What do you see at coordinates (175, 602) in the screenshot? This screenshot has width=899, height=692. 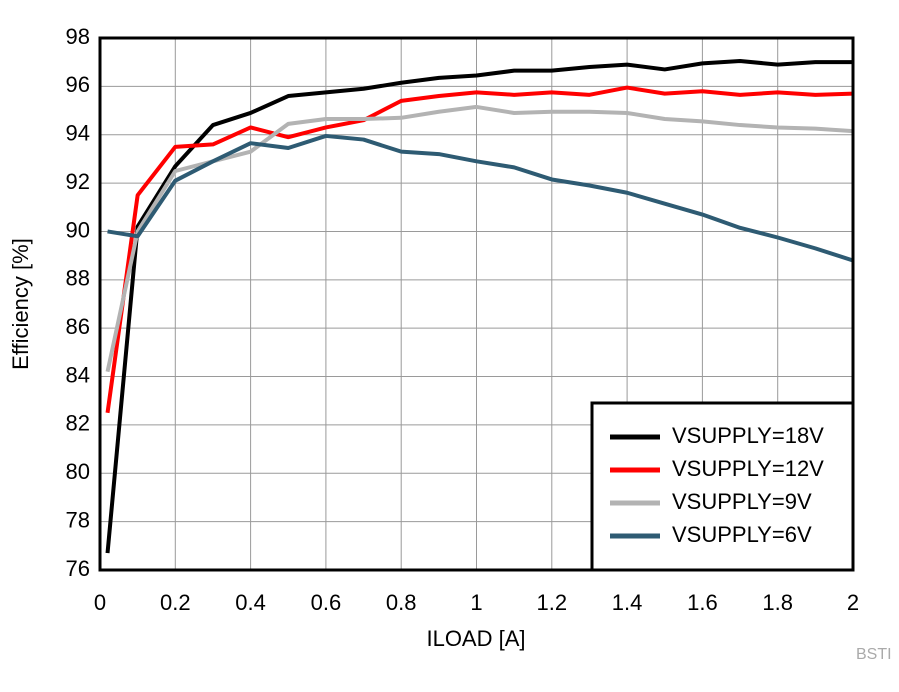 I see `x-tick-label: 0.2` at bounding box center [175, 602].